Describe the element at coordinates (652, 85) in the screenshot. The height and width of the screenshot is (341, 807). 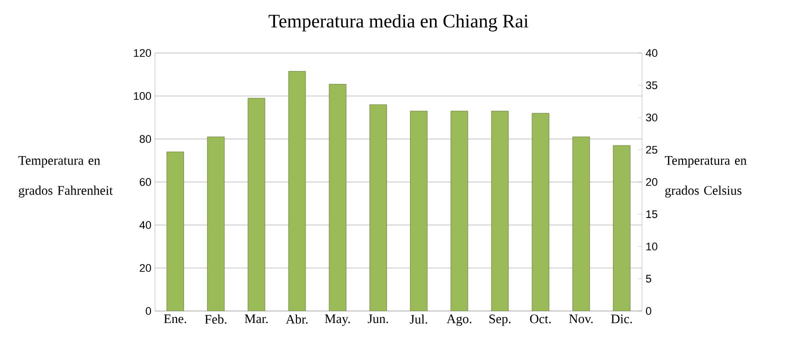
I see `y2-tick-label: 35` at that location.